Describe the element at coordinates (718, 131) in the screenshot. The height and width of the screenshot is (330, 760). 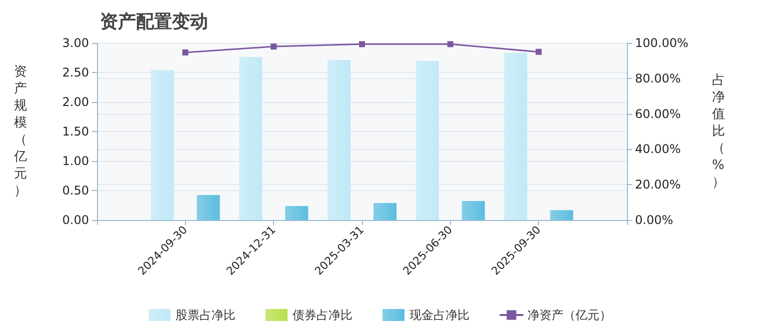
I see `y2-axis-title: 占净值比（%）` at that location.